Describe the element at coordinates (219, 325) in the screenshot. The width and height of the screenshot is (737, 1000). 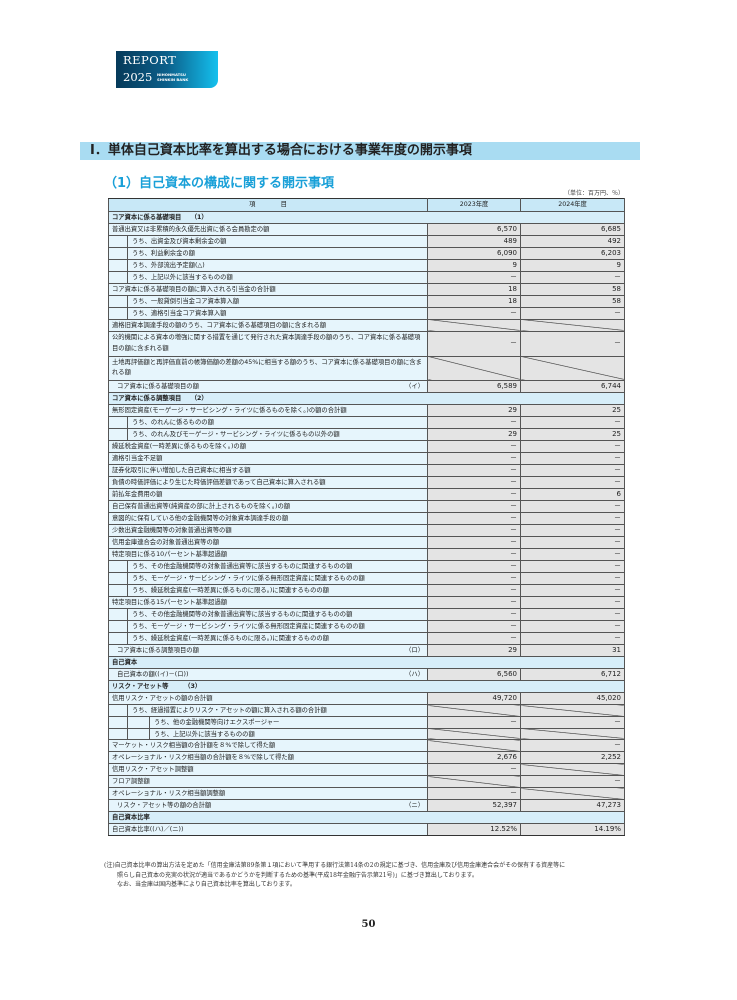
I see `row-label-text: 適格旧資本調達手段の額のうち、コア資本に係る基礎項目の額に含まれる額` at that location.